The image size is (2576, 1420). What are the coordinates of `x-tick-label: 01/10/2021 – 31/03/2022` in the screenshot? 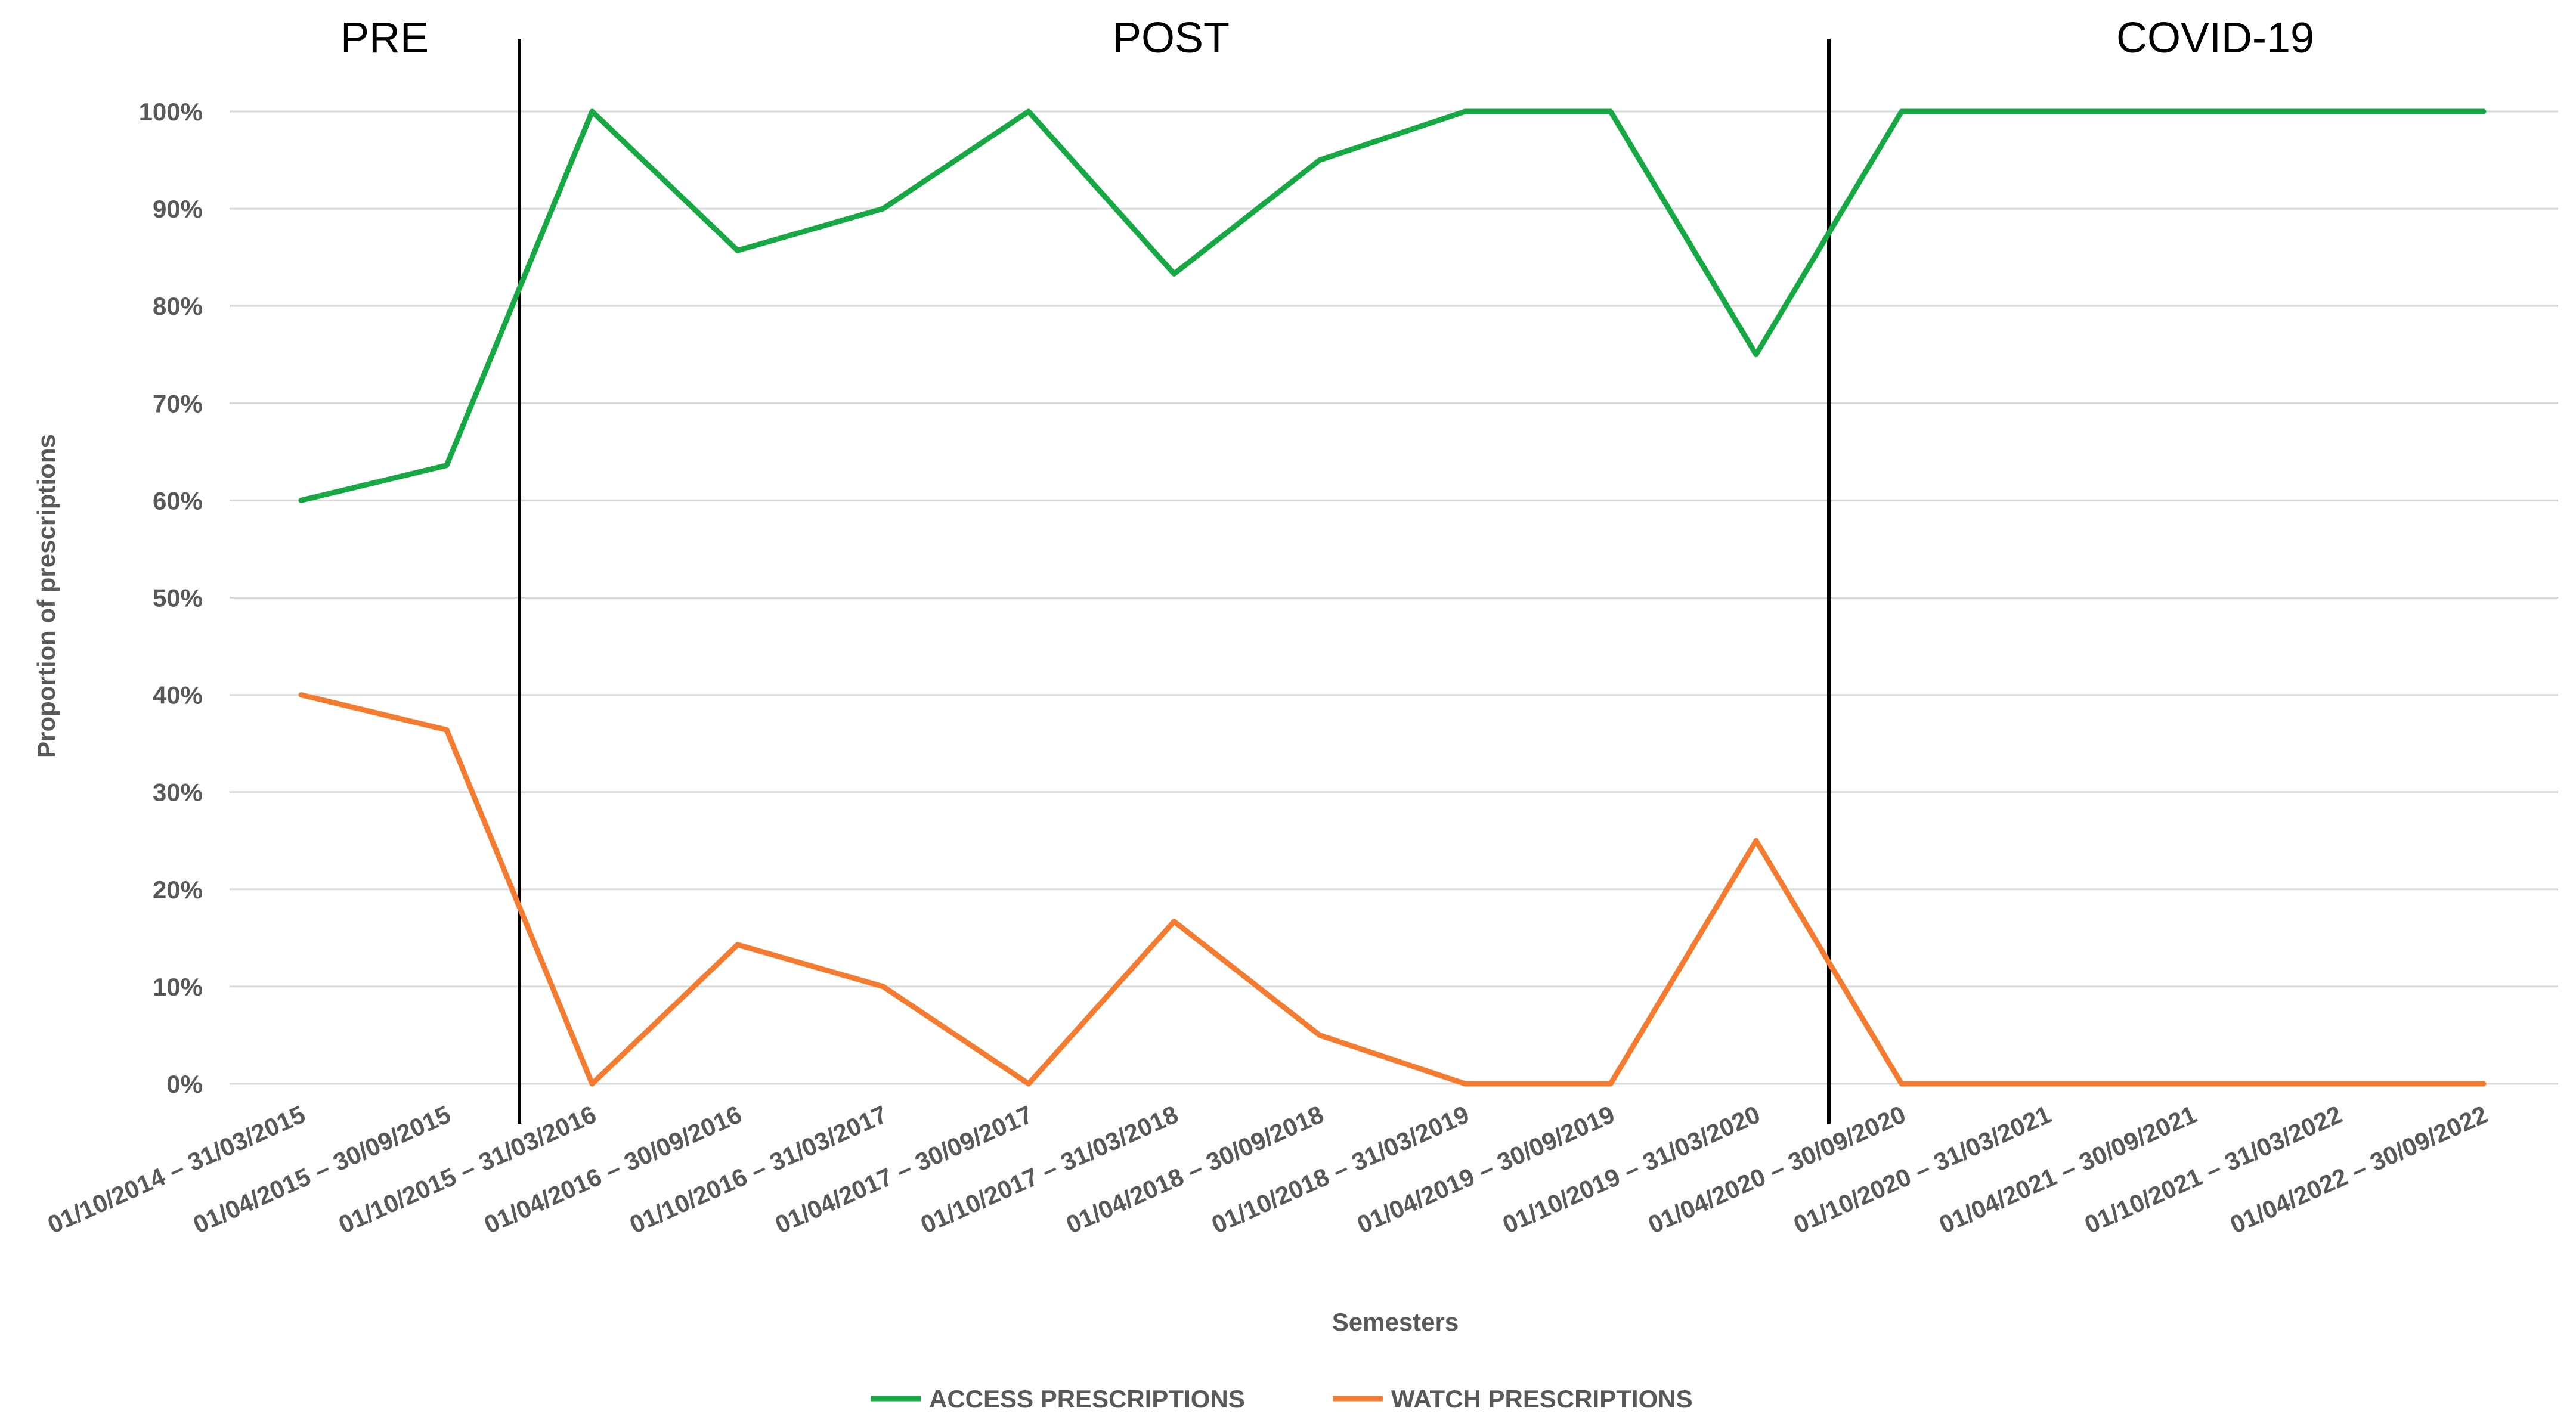 It's located at (2213, 1169).